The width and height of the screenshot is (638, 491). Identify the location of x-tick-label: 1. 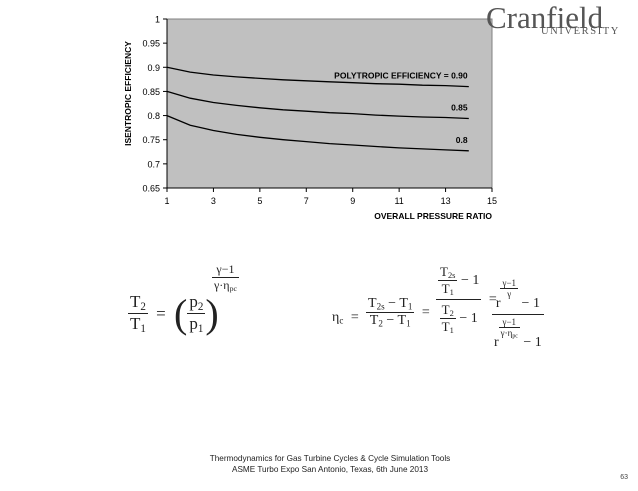
(166, 201).